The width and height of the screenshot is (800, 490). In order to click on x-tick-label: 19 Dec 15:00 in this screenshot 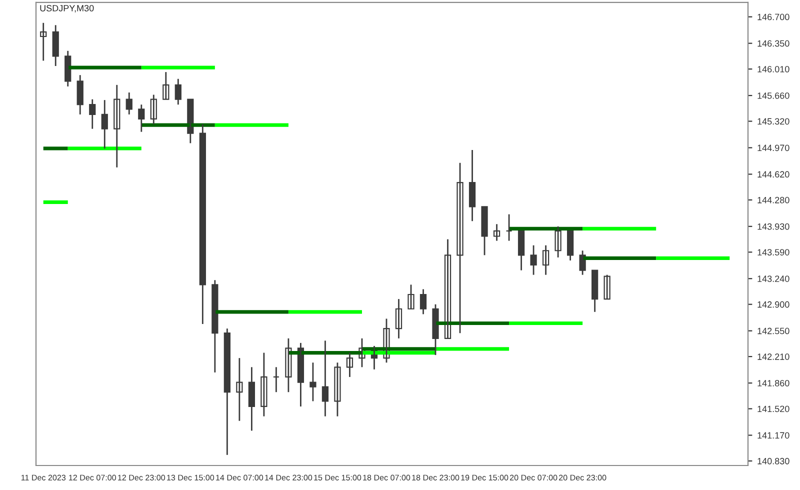, I will do `click(484, 477)`.